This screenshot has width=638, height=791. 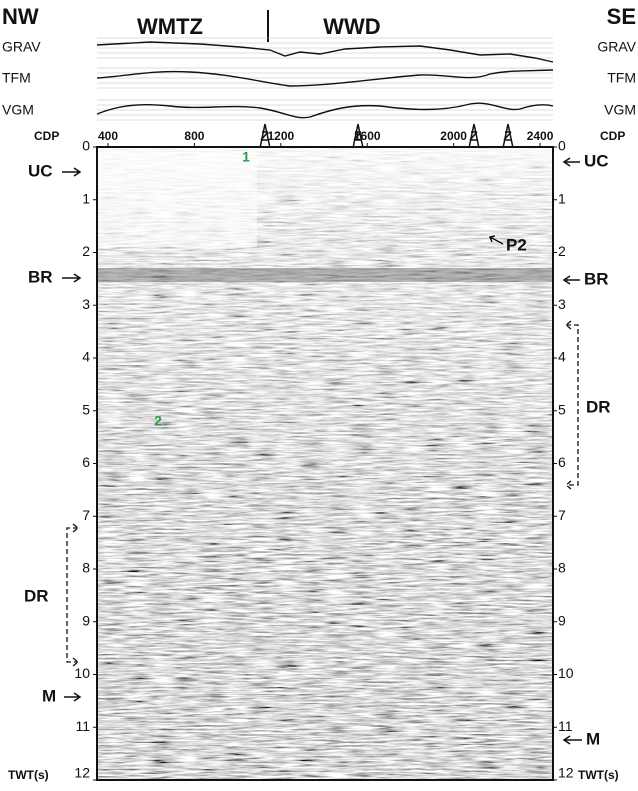 What do you see at coordinates (170, 26) in the screenshot?
I see `zone-label: WMTZ` at bounding box center [170, 26].